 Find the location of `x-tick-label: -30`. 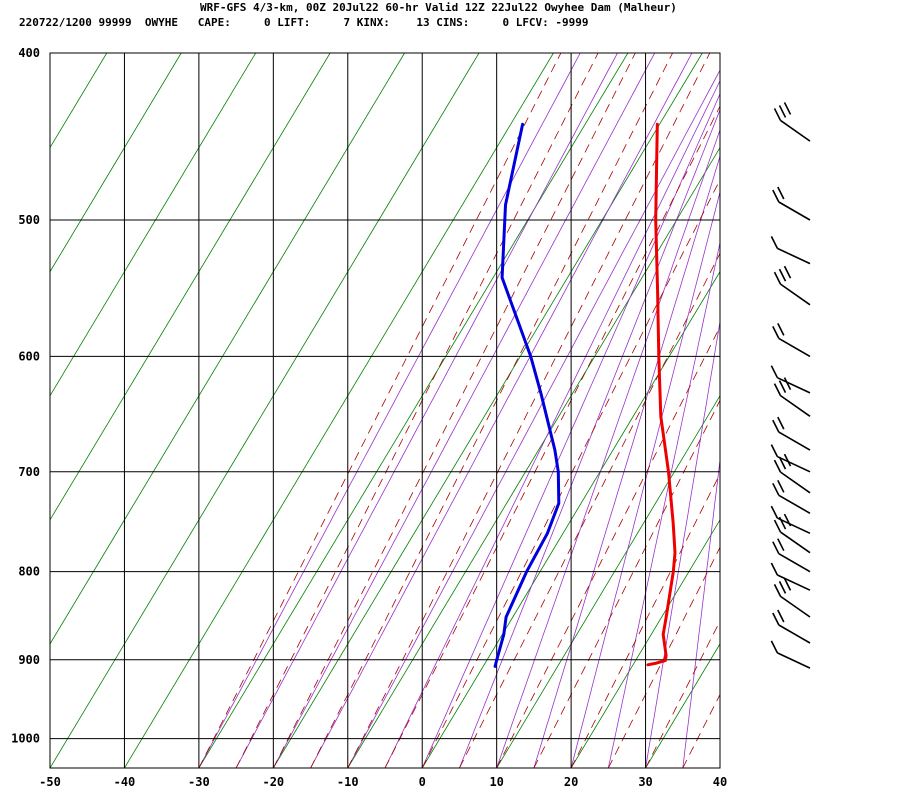

x-tick-label: -30 is located at coordinates (199, 782).